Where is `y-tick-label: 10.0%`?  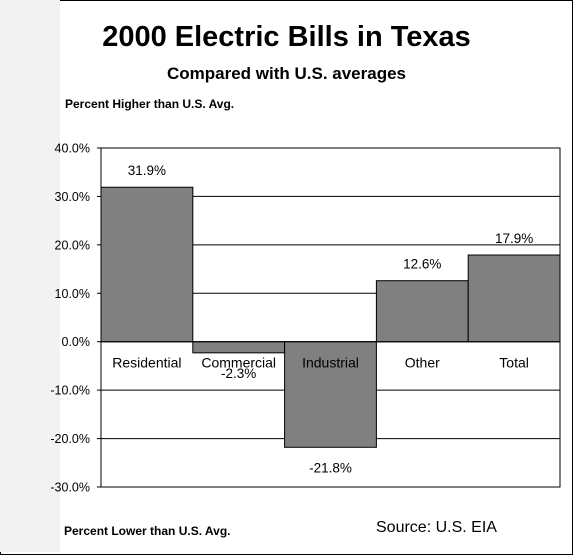
y-tick-label: 10.0% is located at coordinates (72, 294).